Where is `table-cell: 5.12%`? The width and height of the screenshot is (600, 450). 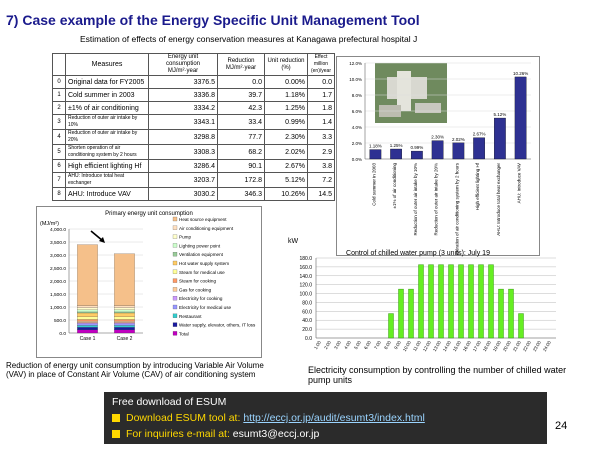
table-cell: 5.12% is located at coordinates (286, 180).